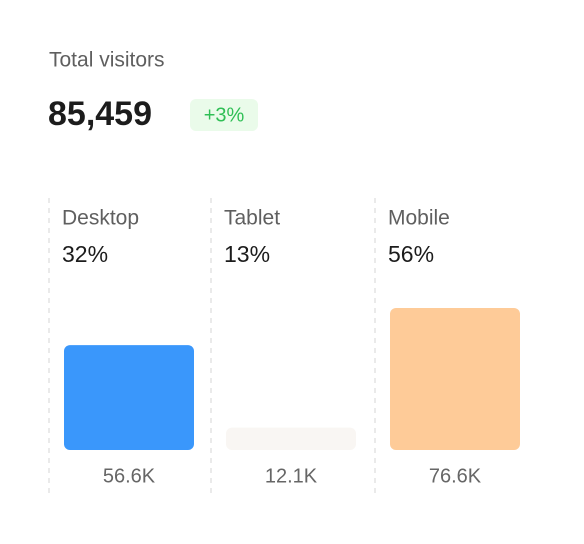  Describe the element at coordinates (100, 218) in the screenshot. I see `category-label: Desktop` at that location.